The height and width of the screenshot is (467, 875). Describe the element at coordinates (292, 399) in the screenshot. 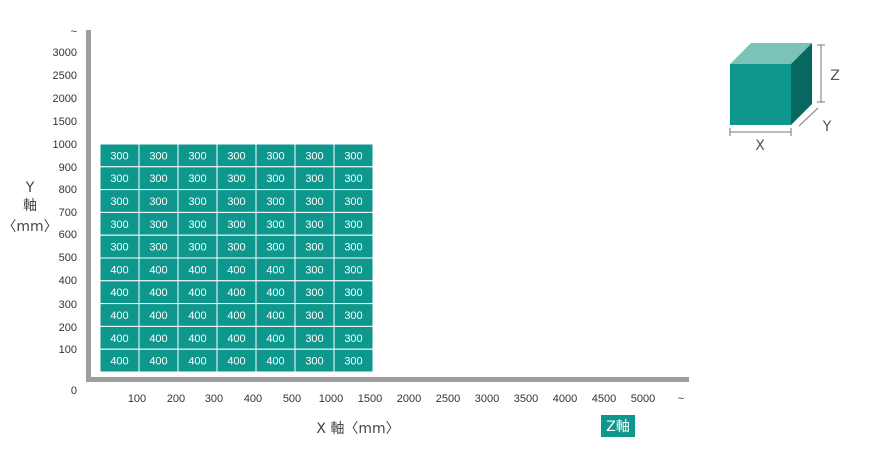

I see `x-tick-label: 500` at that location.